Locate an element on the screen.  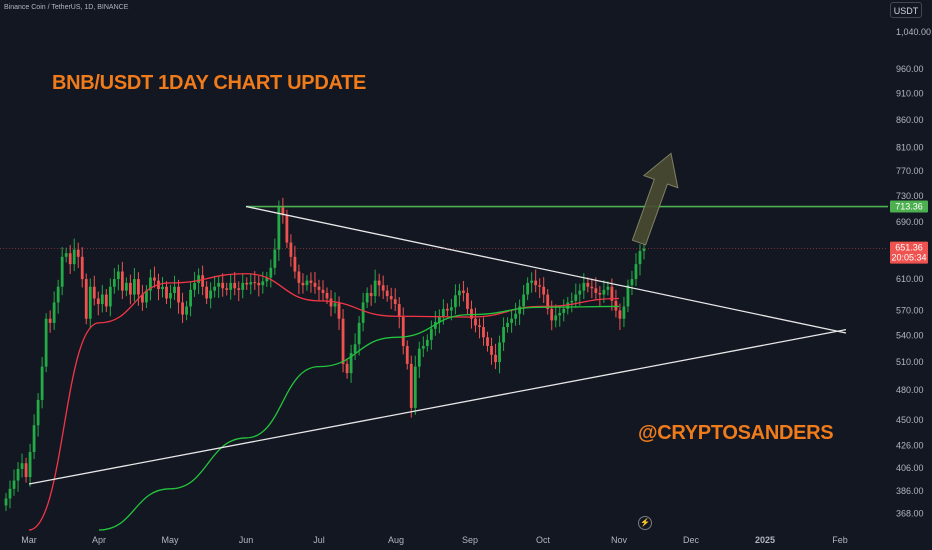
x-tick-label: Dec is located at coordinates (691, 540).